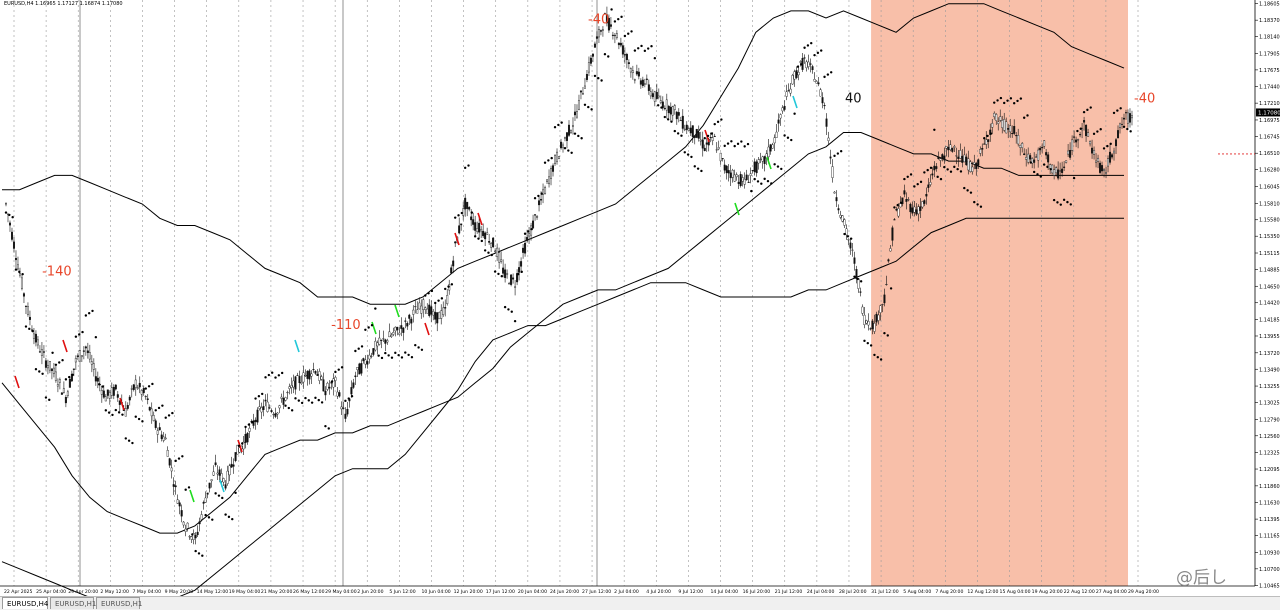 The height and width of the screenshot is (610, 1280). Describe the element at coordinates (757, 592) in the screenshot. I see `x-tick-label: 16 Jul 20:00` at that location.